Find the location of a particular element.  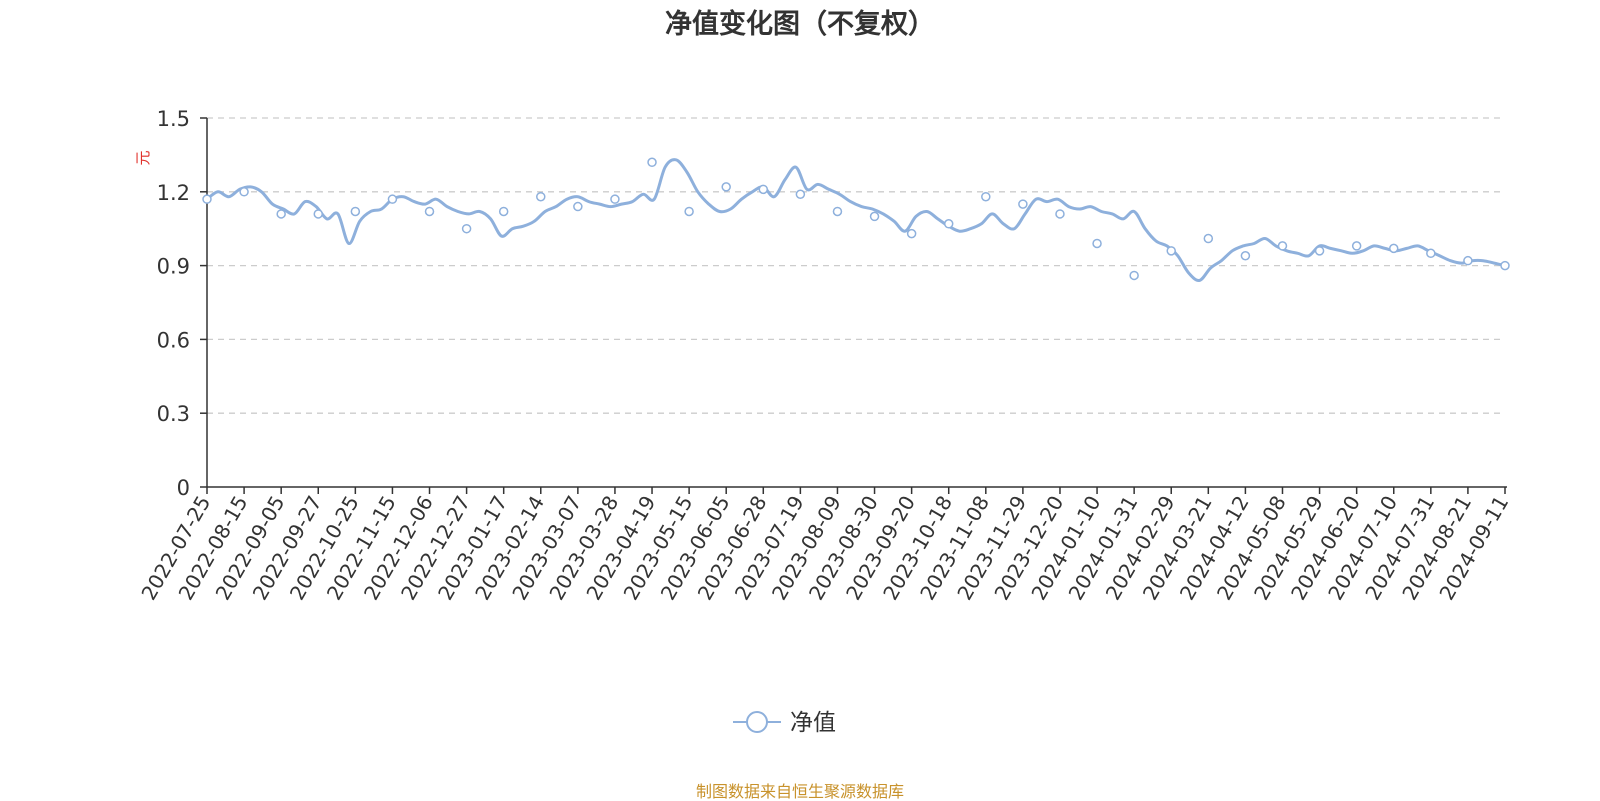

y-tick-label: 1.2 is located at coordinates (173, 193).